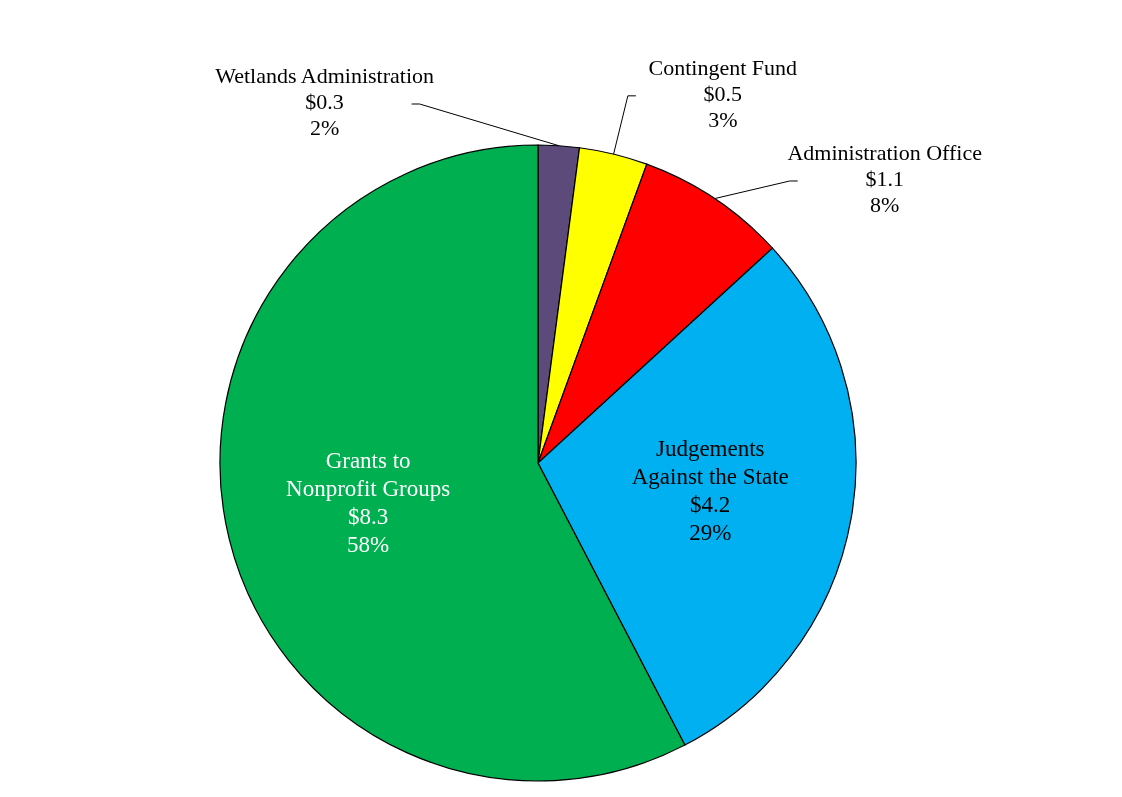 This screenshot has width=1122, height=797. Describe the element at coordinates (884, 153) in the screenshot. I see `slice-label: Administration Office` at that location.